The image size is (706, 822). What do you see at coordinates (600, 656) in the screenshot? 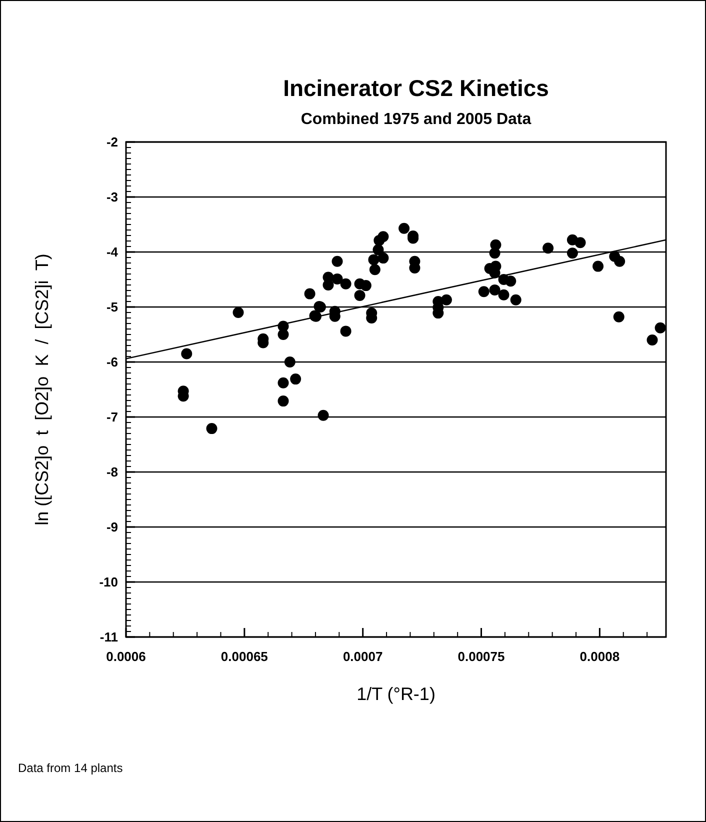
I see `x-tick-label: 0.0008` at bounding box center [600, 656].